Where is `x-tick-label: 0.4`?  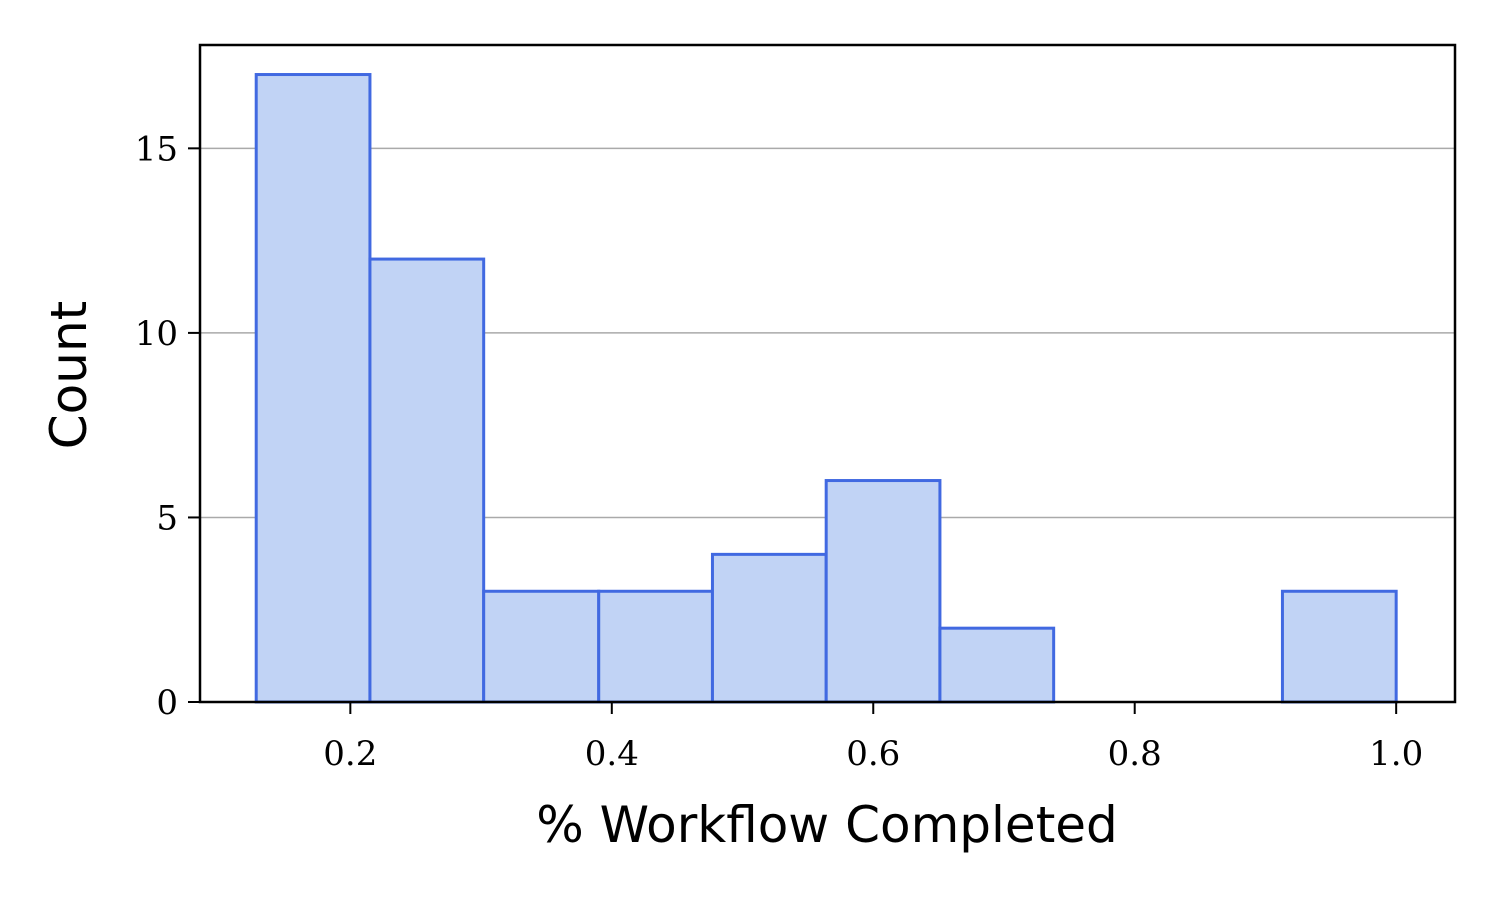
x-tick-label: 0.4 is located at coordinates (612, 754).